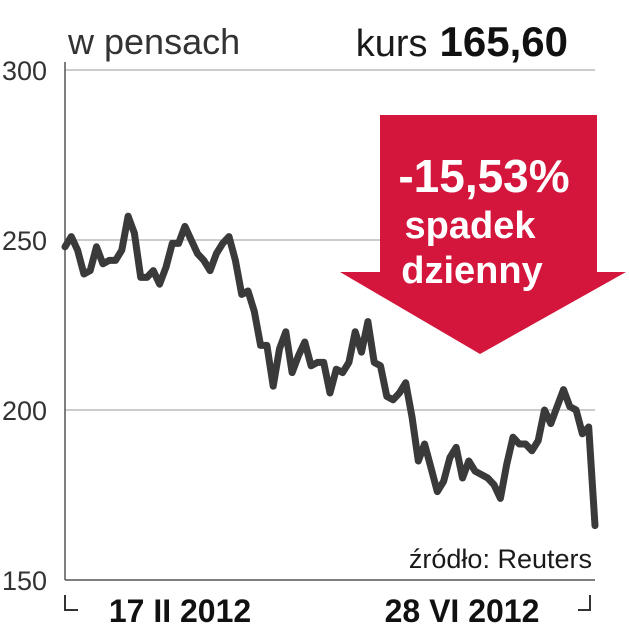  I want to click on y-tick-200: 200, so click(24, 411).